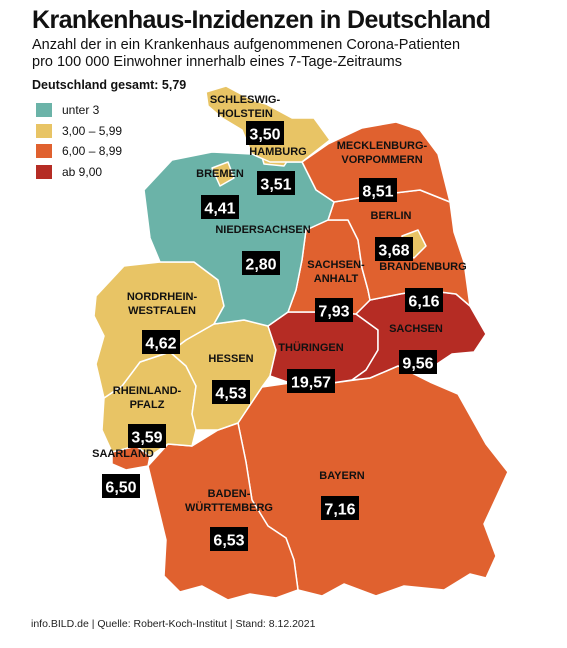 Image resolution: width=567 pixels, height=648 pixels. I want to click on value-box-saarland, so click(121, 486).